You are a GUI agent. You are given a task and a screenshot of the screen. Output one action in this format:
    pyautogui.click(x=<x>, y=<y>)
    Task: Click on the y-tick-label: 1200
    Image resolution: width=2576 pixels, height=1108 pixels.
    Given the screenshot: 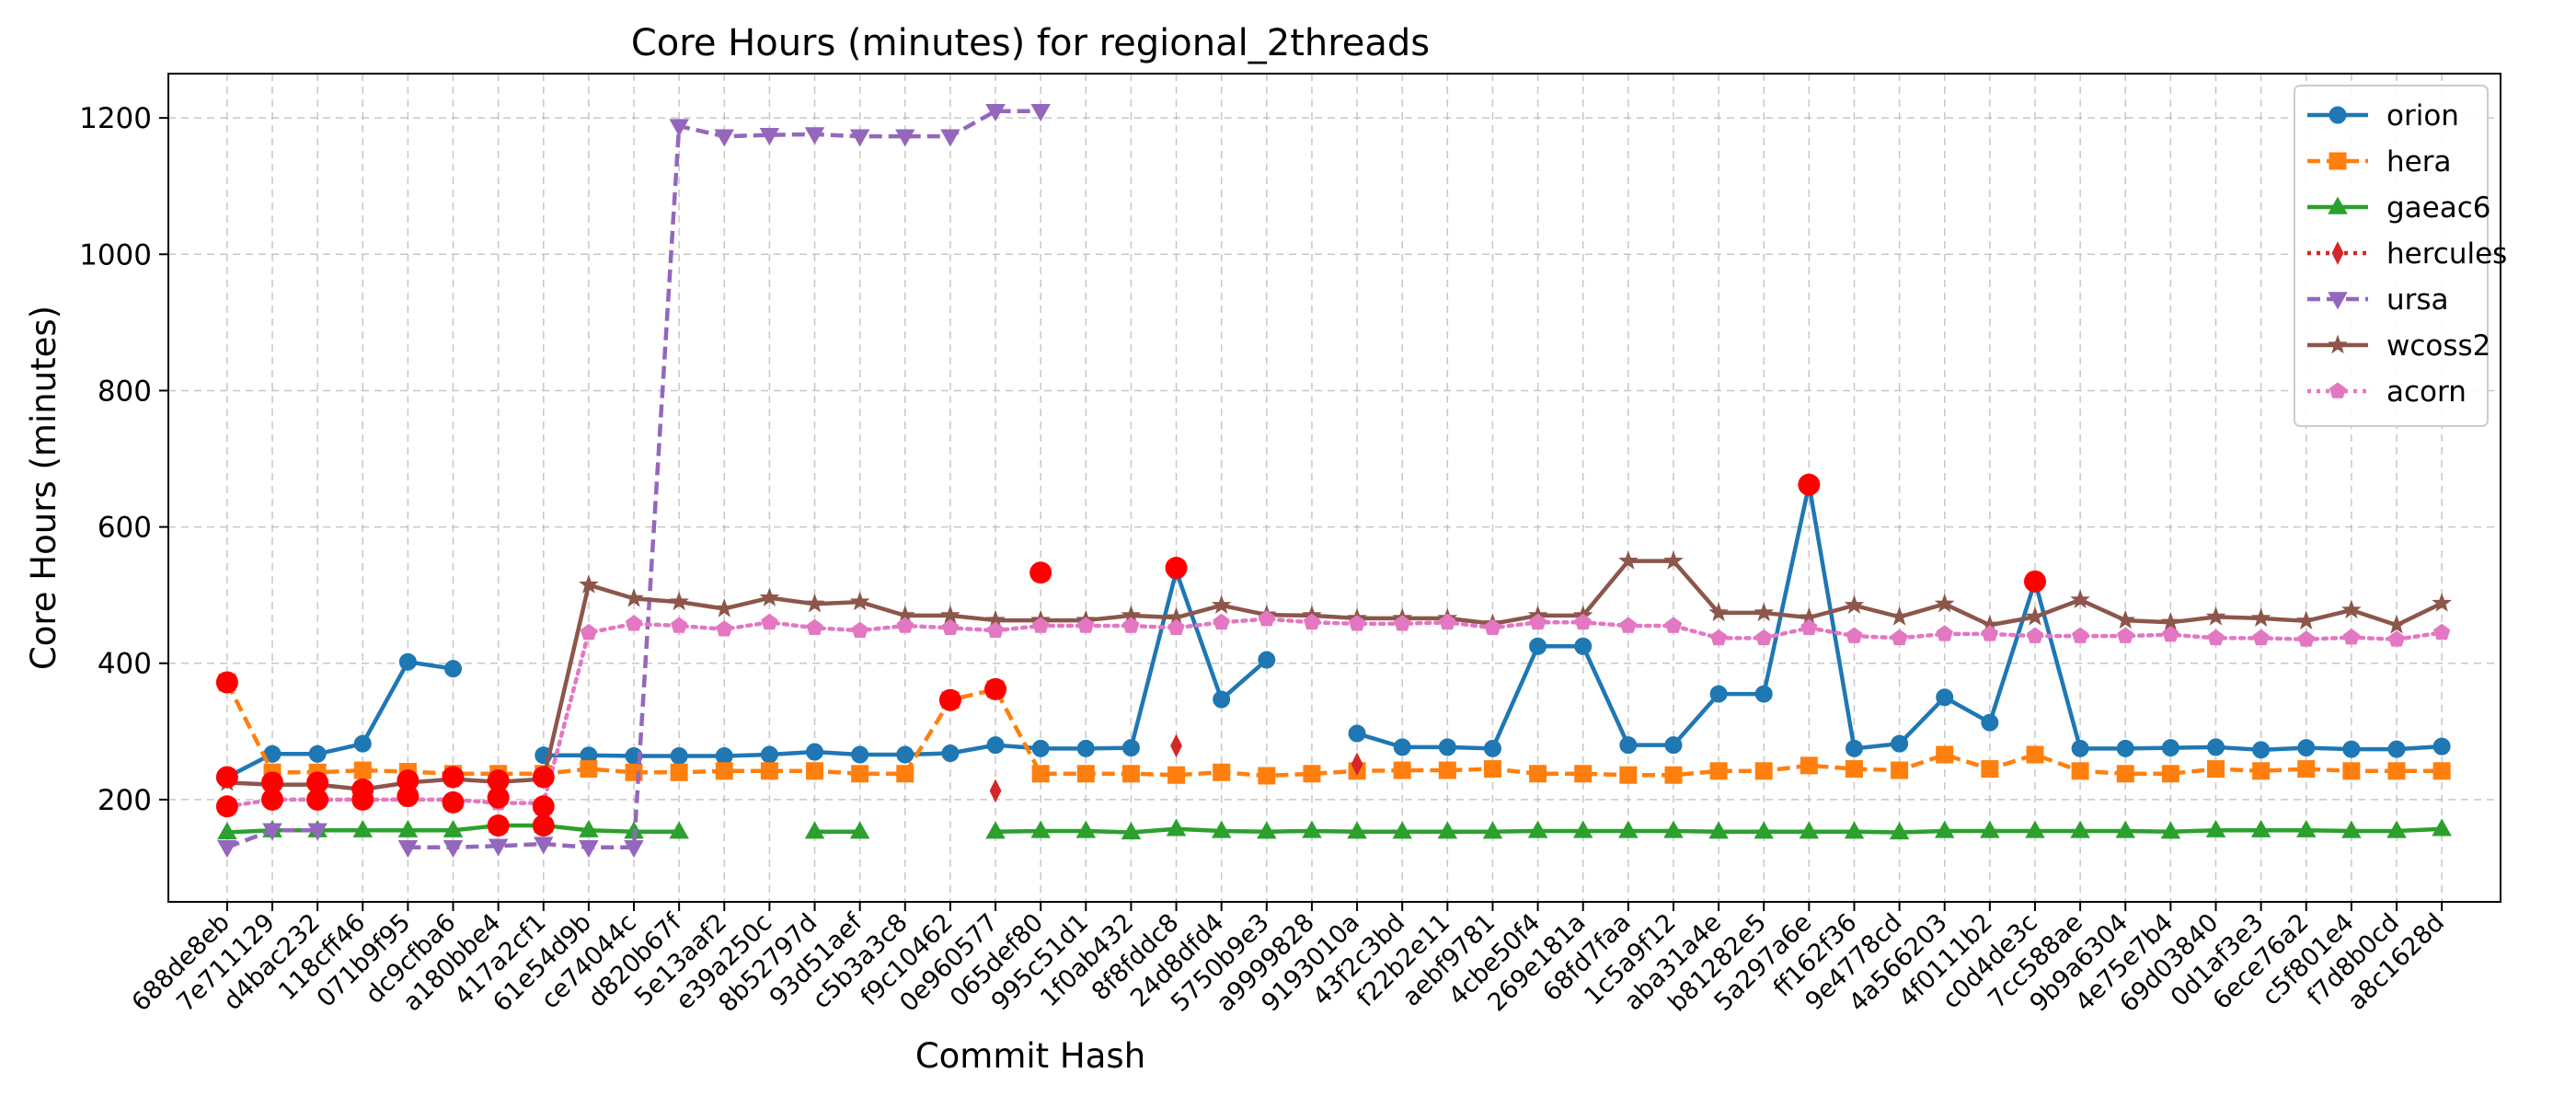 What is the action you would take?
    pyautogui.click(x=115, y=118)
    